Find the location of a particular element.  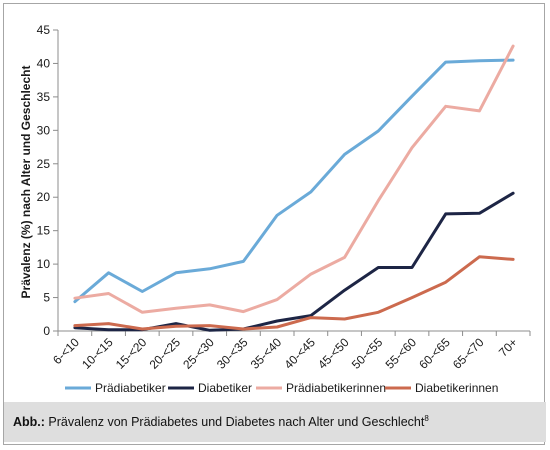

y-tick-labels: 0 5 10 15 20 25 30 35 40 45 is located at coordinates (44, 180).